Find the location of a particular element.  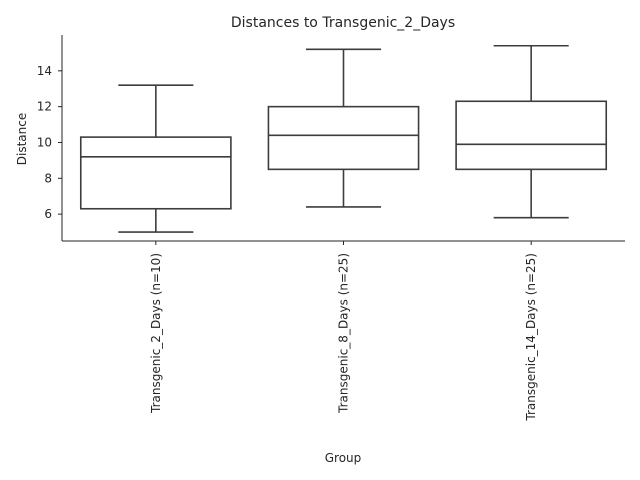

y-tick-label: 8 is located at coordinates (48, 178).